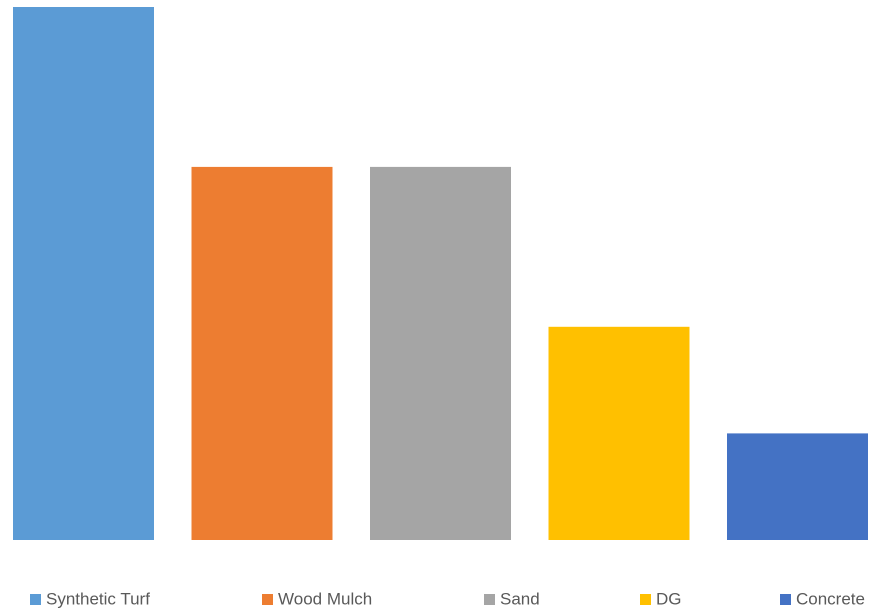  I want to click on legend-item-concrete: Concrete, so click(822, 598).